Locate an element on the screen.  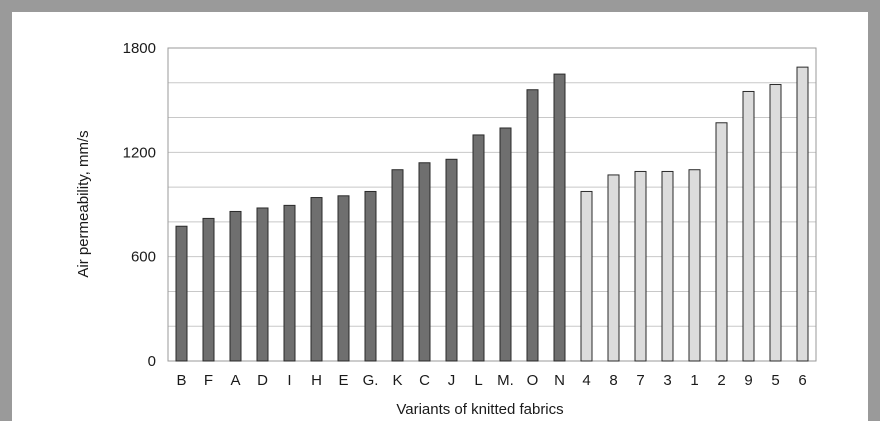
bar-K is located at coordinates (397, 265).